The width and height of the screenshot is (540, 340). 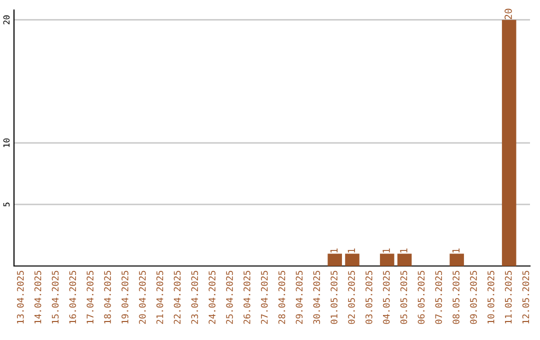 I want to click on x-tick-label: 11.05.2025, so click(x=508, y=297).